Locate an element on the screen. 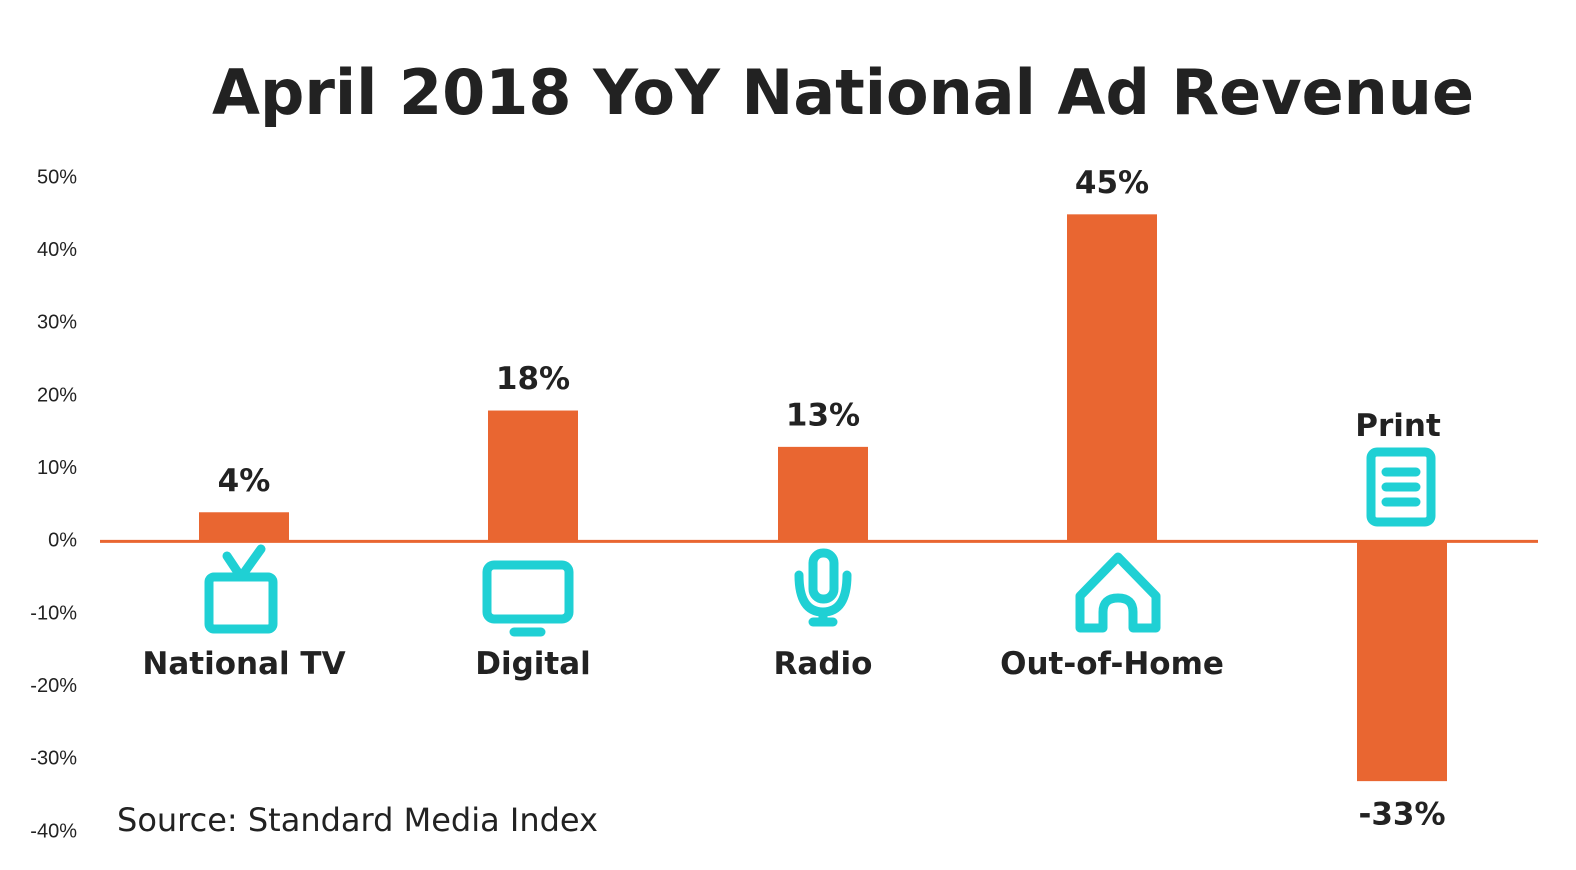  value-label: -33% is located at coordinates (1401, 815).